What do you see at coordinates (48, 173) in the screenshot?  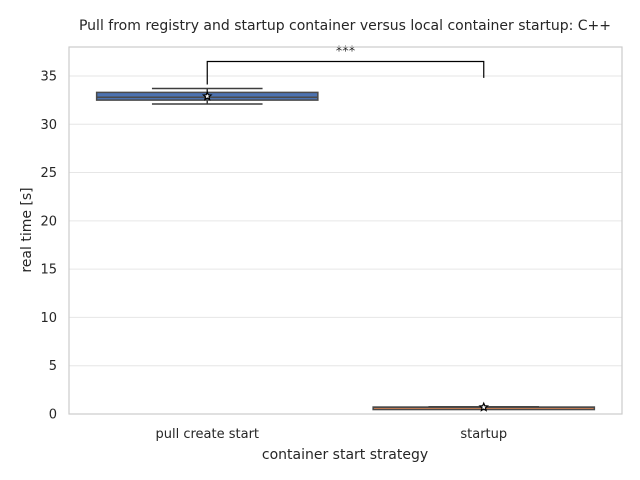 I see `y-tick-label: 25` at bounding box center [48, 173].